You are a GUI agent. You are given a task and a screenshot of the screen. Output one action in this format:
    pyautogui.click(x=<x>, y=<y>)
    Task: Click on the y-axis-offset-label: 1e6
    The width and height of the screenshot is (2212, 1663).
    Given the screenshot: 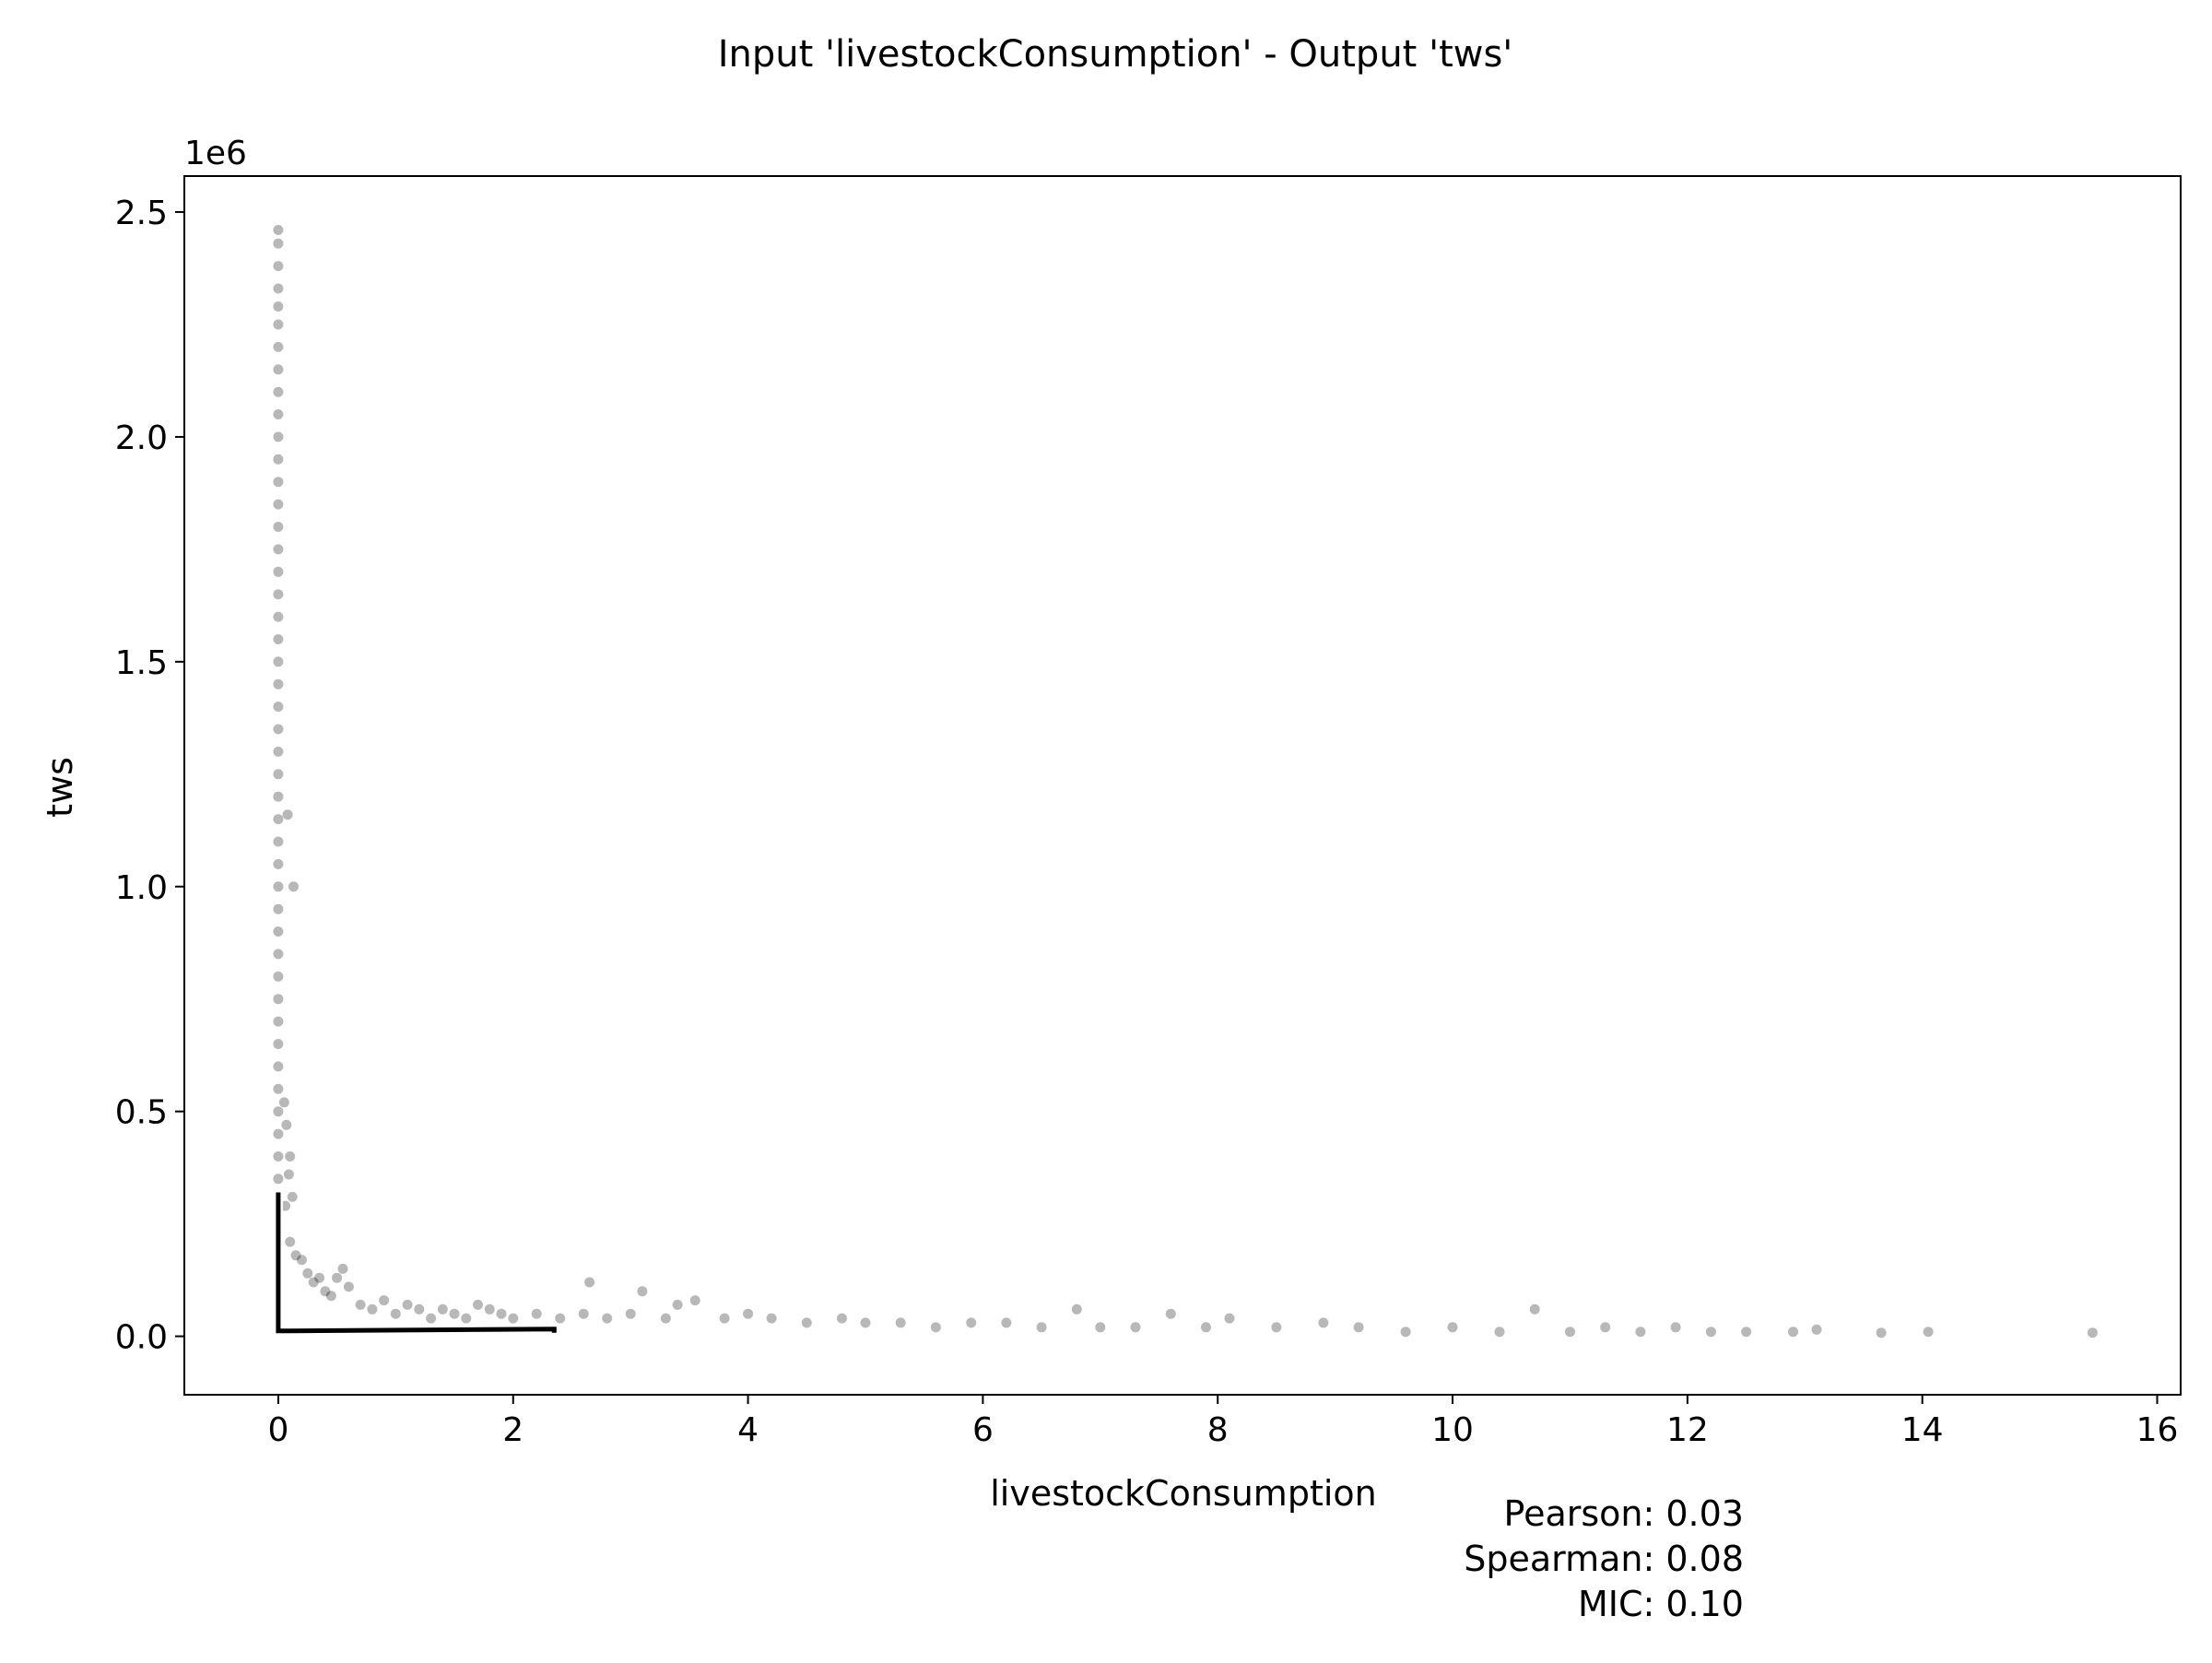 What is the action you would take?
    pyautogui.click(x=215, y=153)
    